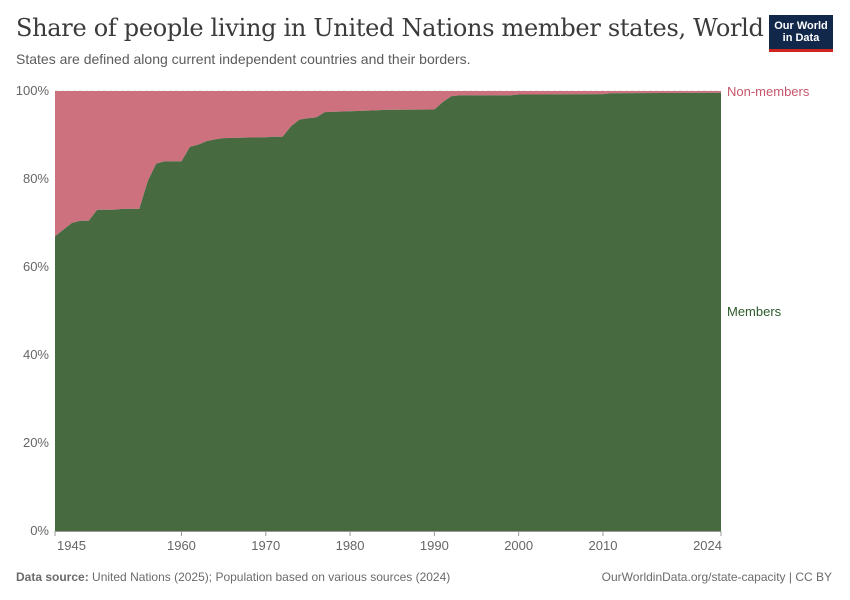 This screenshot has height=600, width=850. What do you see at coordinates (754, 311) in the screenshot?
I see `series-label-members: Members` at bounding box center [754, 311].